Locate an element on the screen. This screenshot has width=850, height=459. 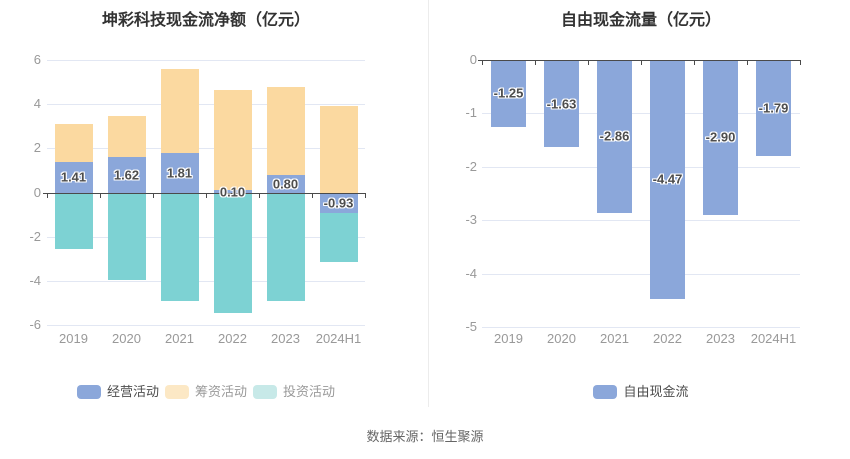
bar-value-label: -1.79 is located at coordinates (773, 108).